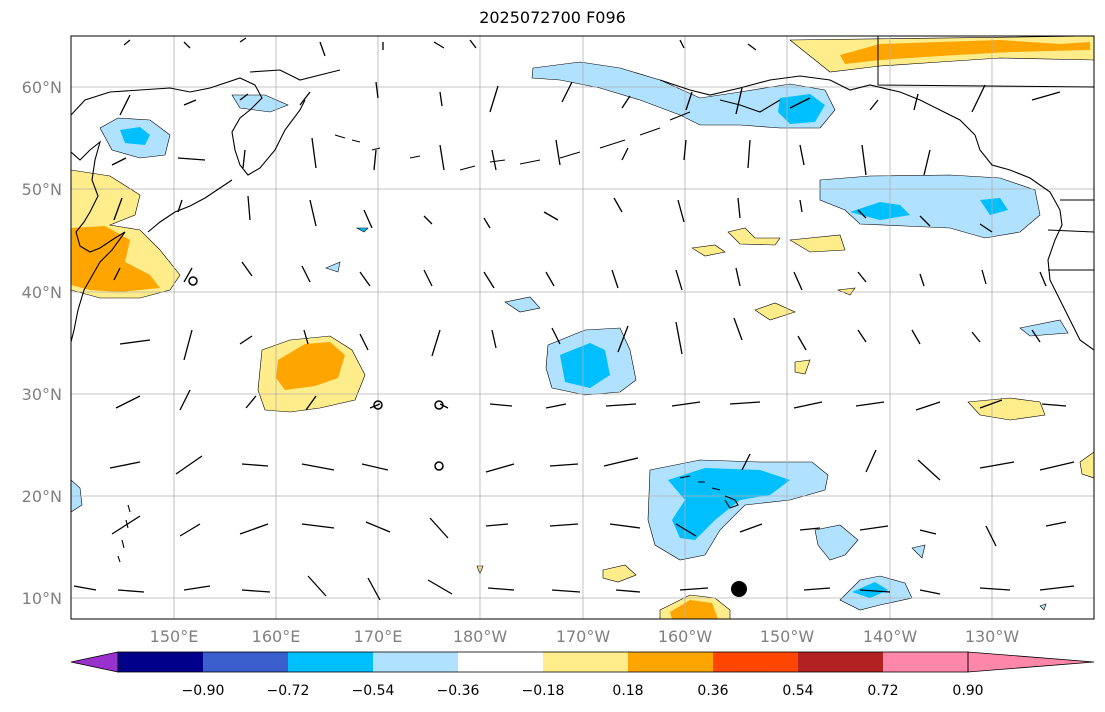 This screenshot has width=1105, height=712. I want to click on lon-label: 160°E, so click(276, 636).